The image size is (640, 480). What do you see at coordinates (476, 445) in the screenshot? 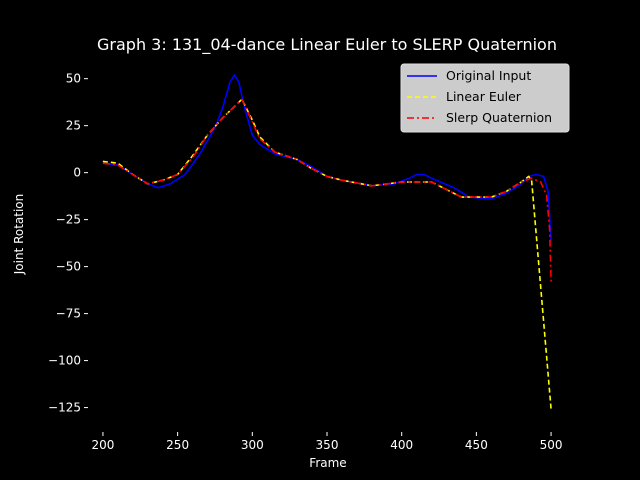
I see `x-tick-label: 450` at bounding box center [476, 445].